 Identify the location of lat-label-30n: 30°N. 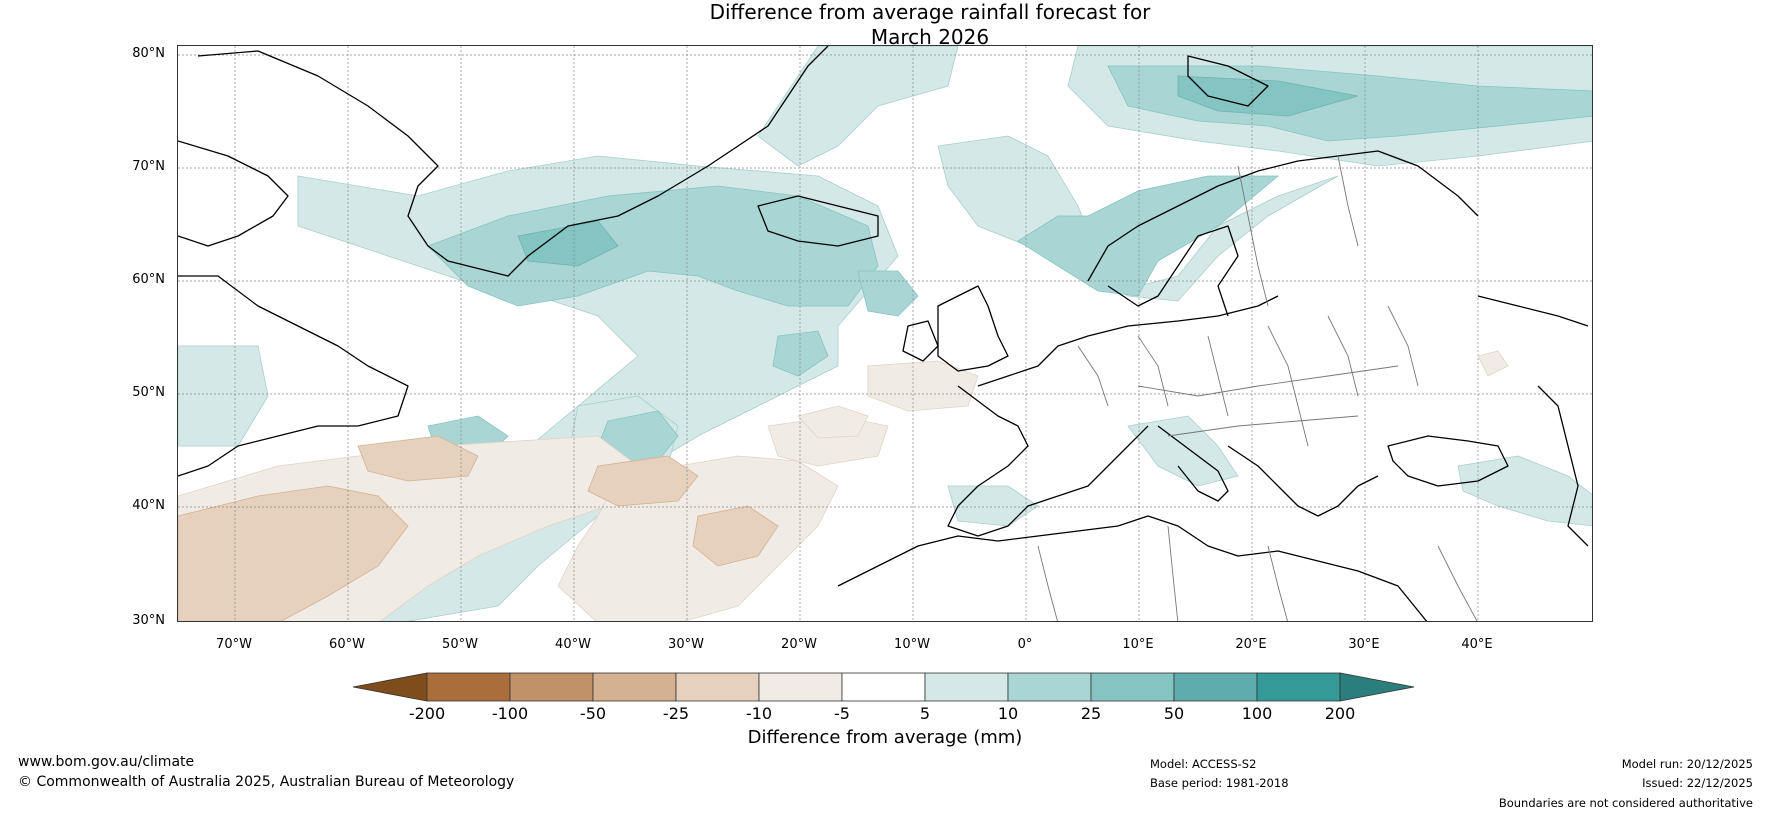
(148, 620).